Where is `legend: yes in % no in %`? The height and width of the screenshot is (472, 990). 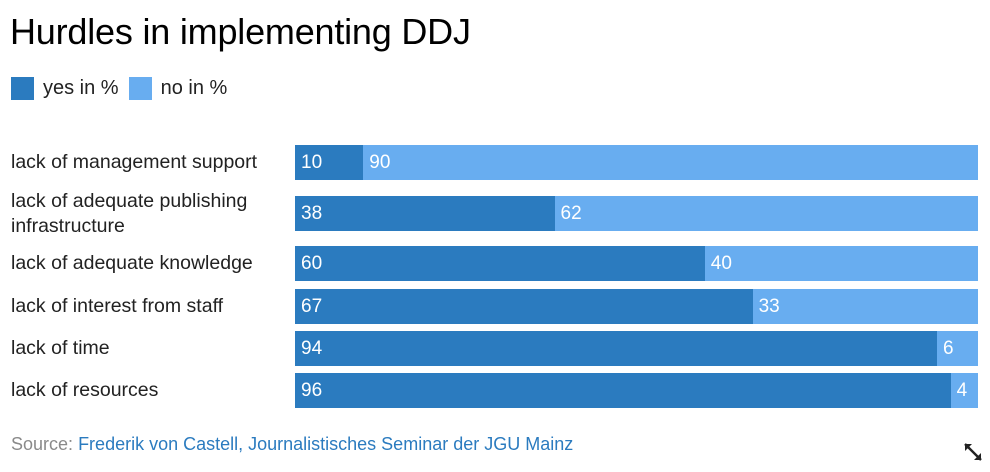
legend: yes in % no in % is located at coordinates (124, 88).